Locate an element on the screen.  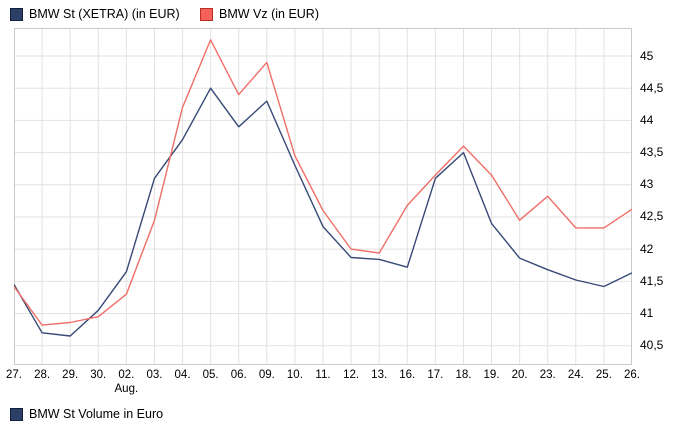
month-sublabel: Aug. is located at coordinates (126, 389).